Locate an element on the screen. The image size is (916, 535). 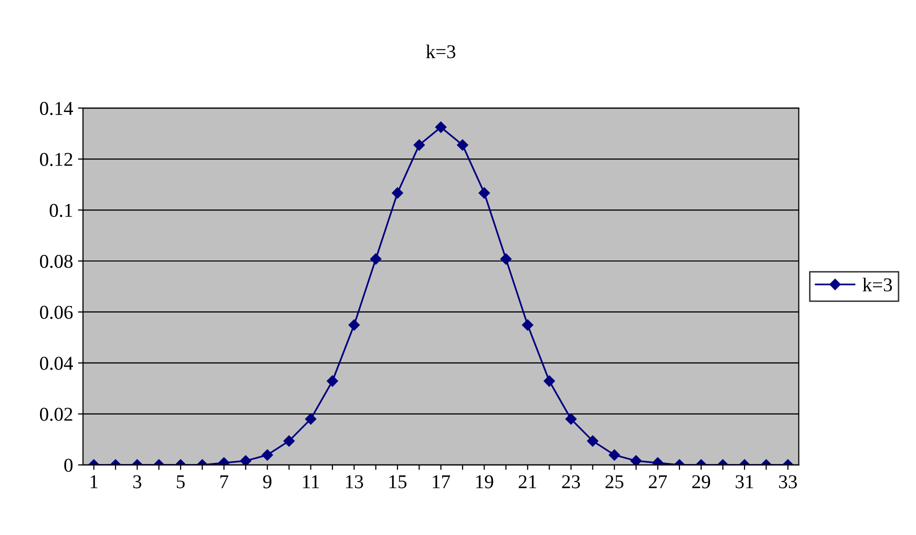
x-tick-label: 25 is located at coordinates (615, 481).